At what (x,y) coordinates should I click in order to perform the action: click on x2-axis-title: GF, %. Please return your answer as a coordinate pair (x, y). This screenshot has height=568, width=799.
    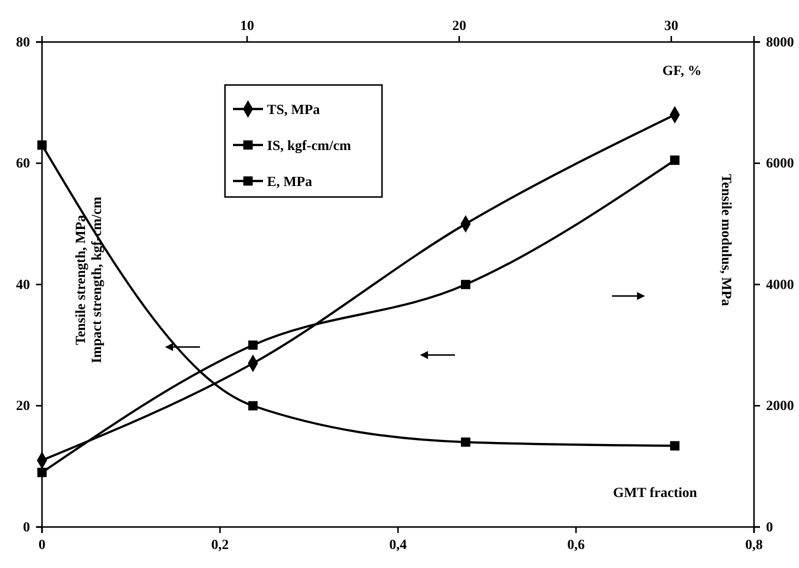
    Looking at the image, I should click on (682, 71).